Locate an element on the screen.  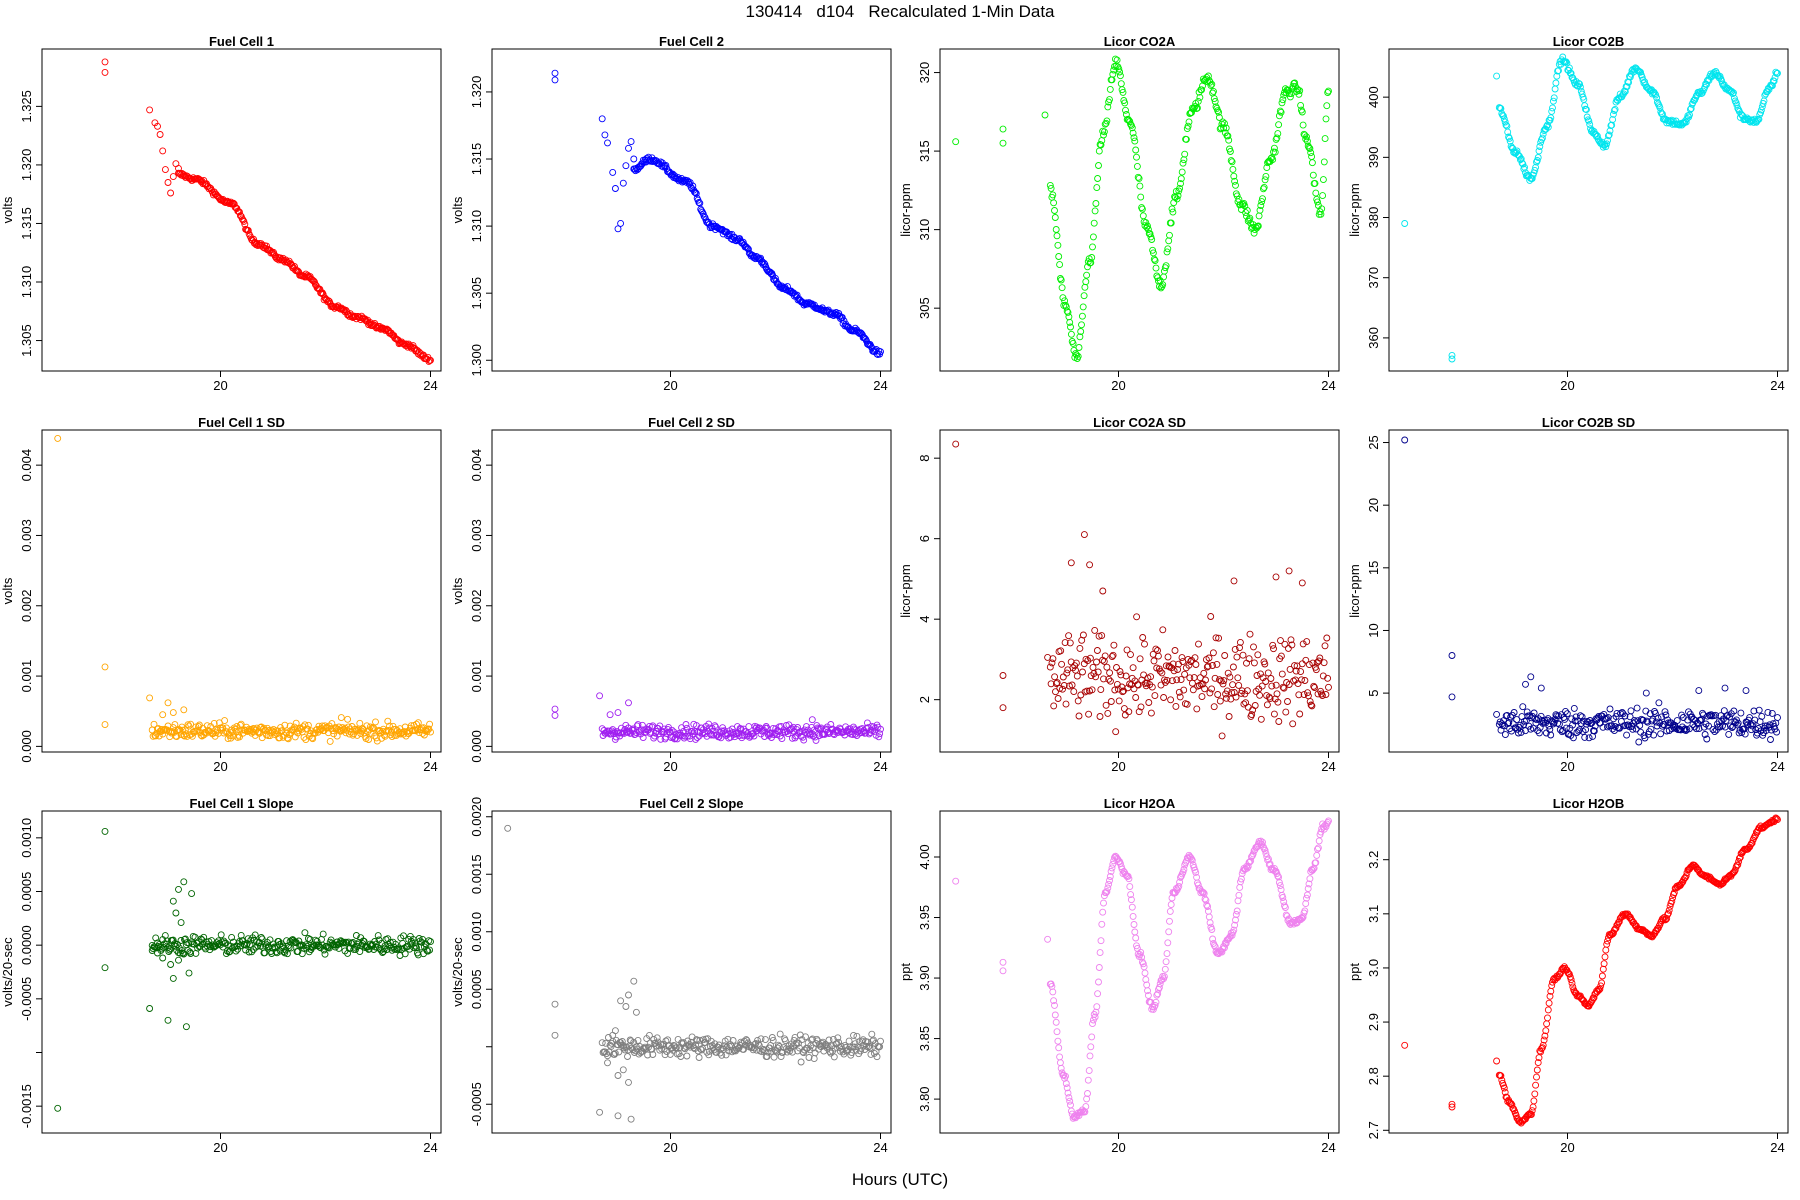
x-tick-label: 24 is located at coordinates (1777, 766).